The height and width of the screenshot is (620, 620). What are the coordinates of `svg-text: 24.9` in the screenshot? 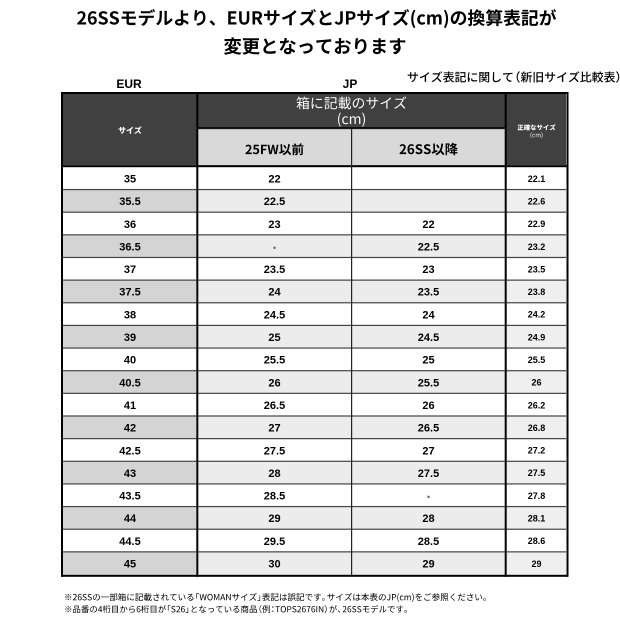 It's located at (537, 337).